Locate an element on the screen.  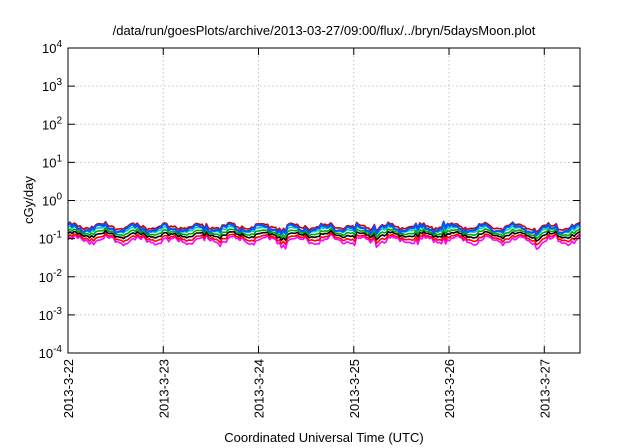
y-tick-label: 10⁻² is located at coordinates (51, 276).